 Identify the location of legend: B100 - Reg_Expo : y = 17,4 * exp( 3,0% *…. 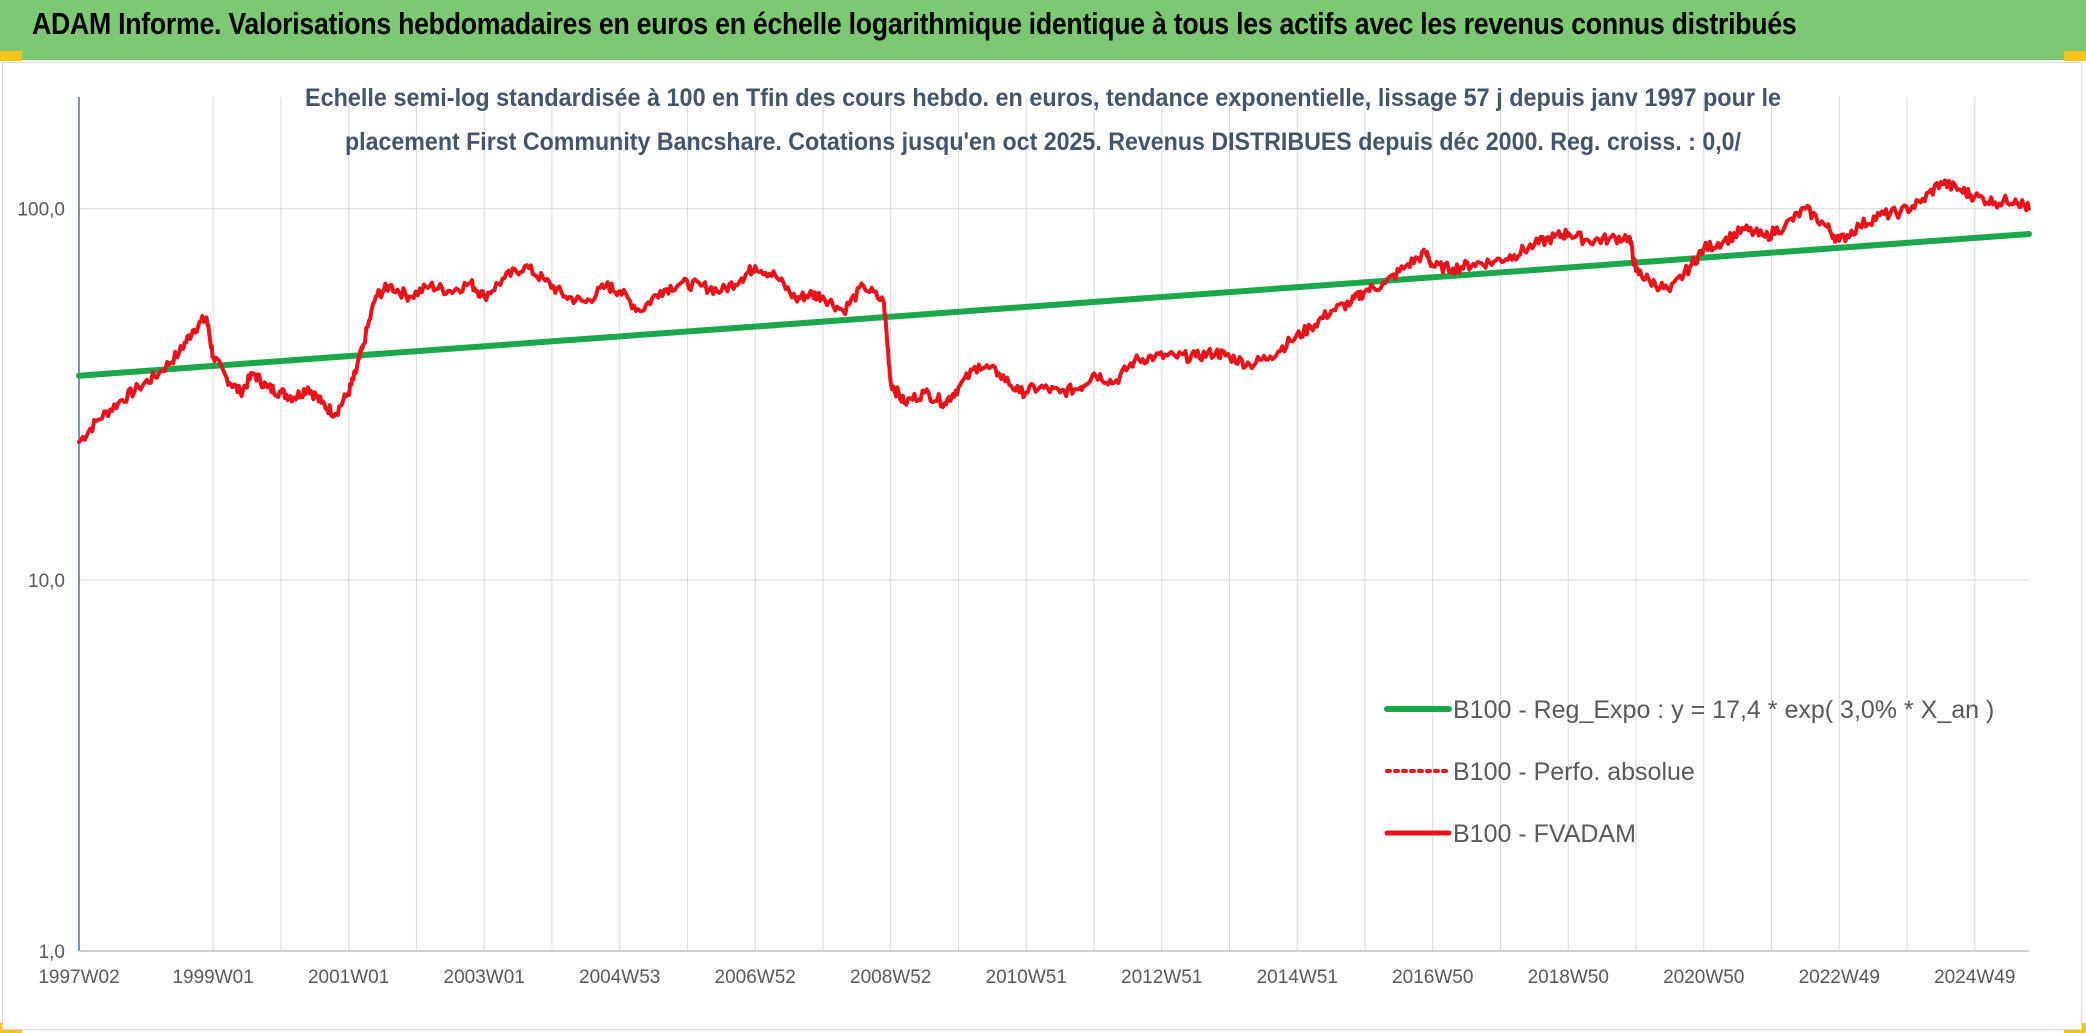
(1689, 772).